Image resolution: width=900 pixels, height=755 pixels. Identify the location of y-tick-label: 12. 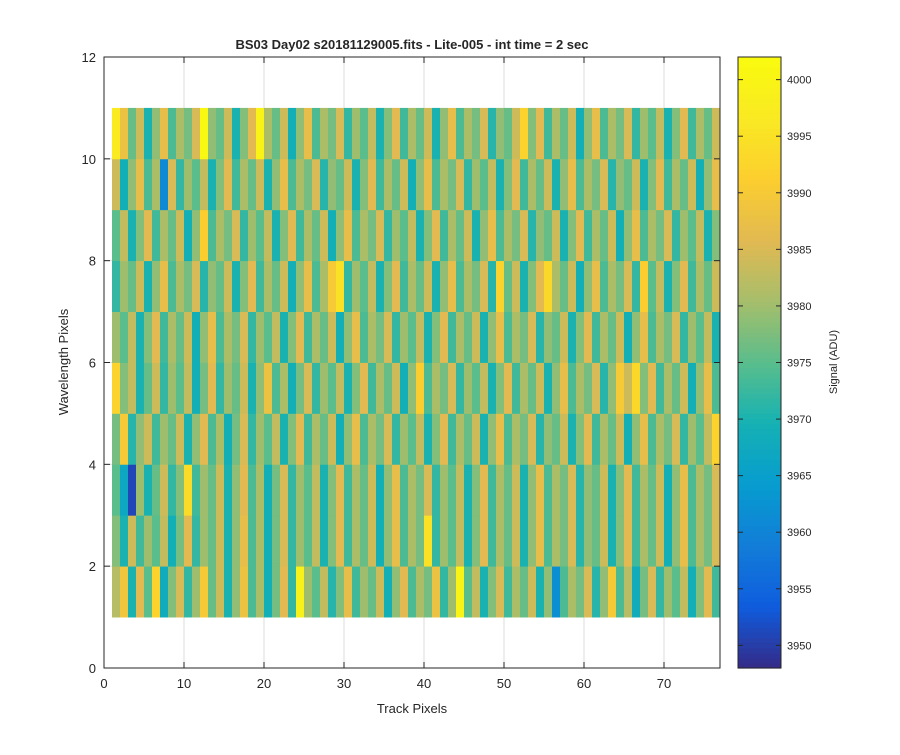
(89, 57).